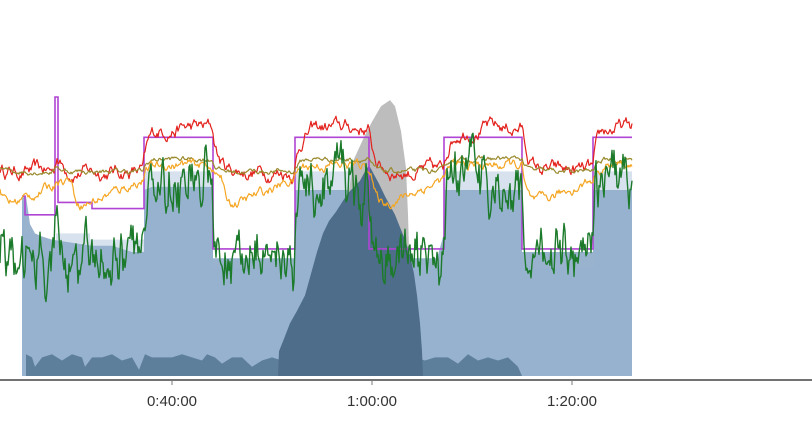 This screenshot has width=812, height=424. Describe the element at coordinates (316, 165) in the screenshot. I see `series-cadence-line` at that location.